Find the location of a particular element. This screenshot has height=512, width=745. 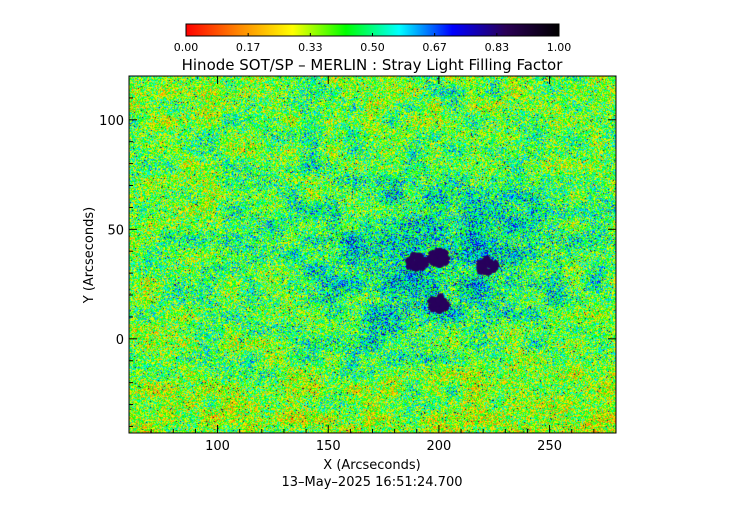

y-axis-label: Y (Arcseconds) is located at coordinates (89, 255).